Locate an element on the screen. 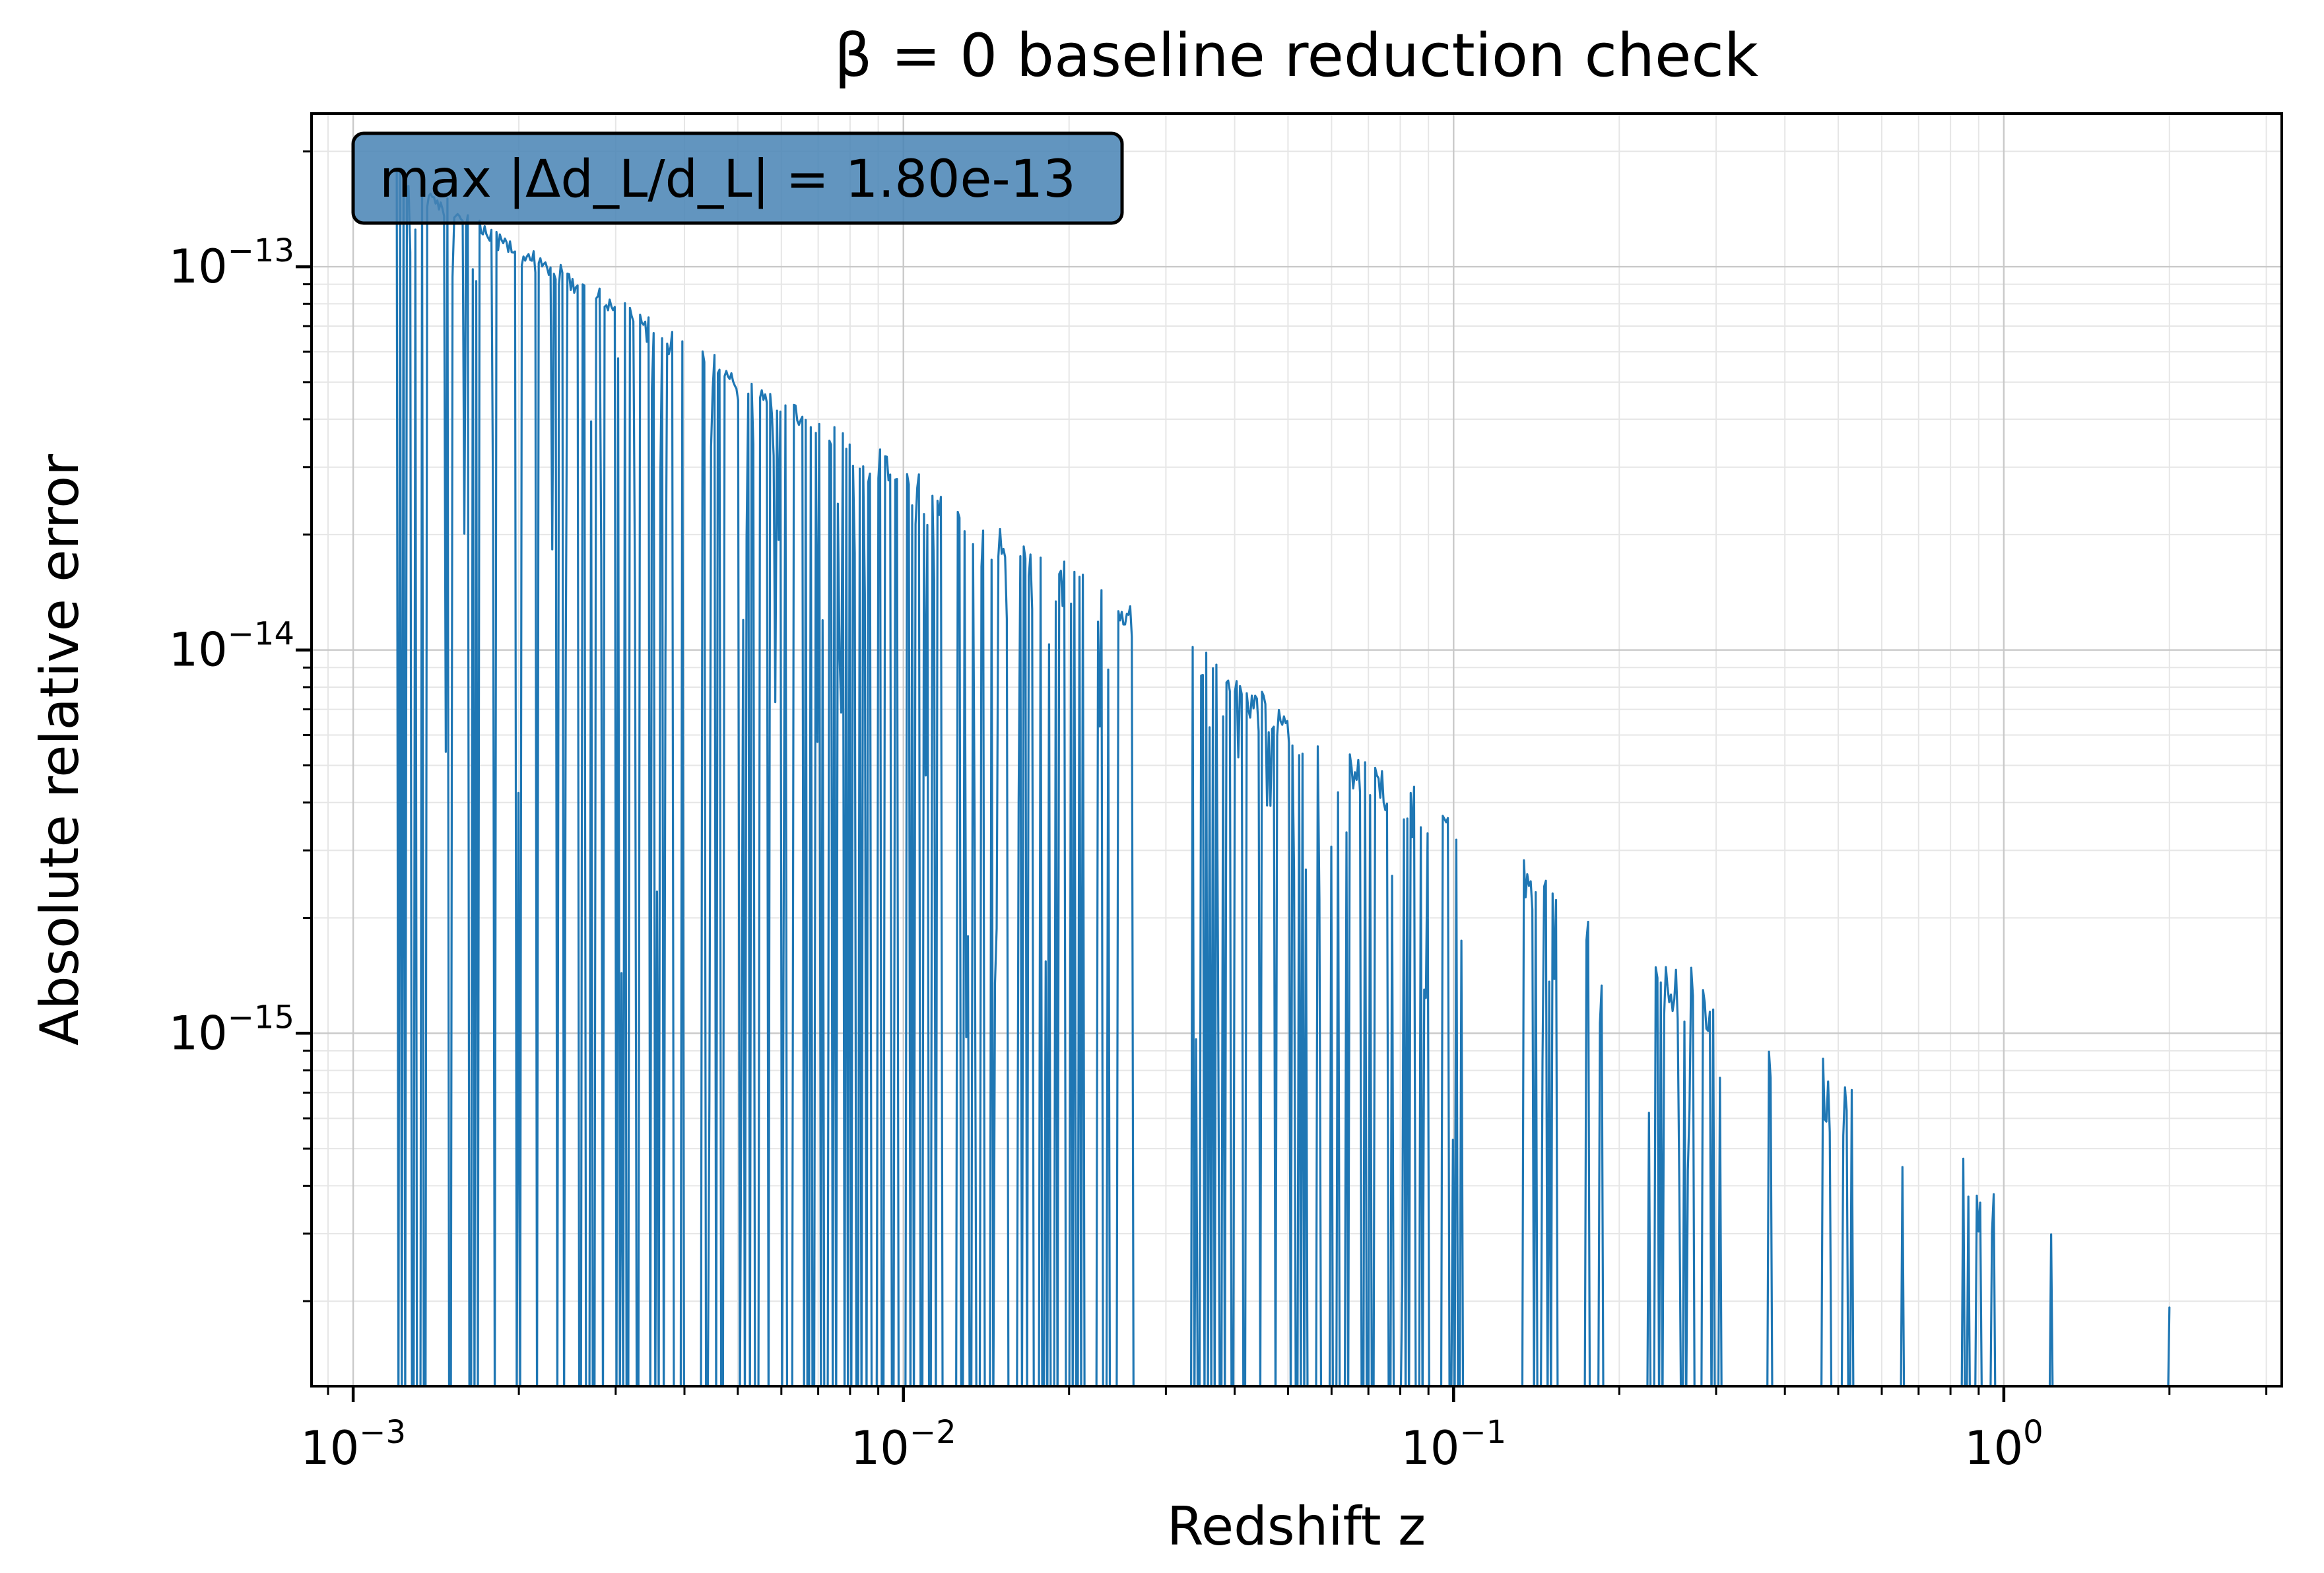  x-tick-label: 10⁻¹ is located at coordinates (1453, 1445).